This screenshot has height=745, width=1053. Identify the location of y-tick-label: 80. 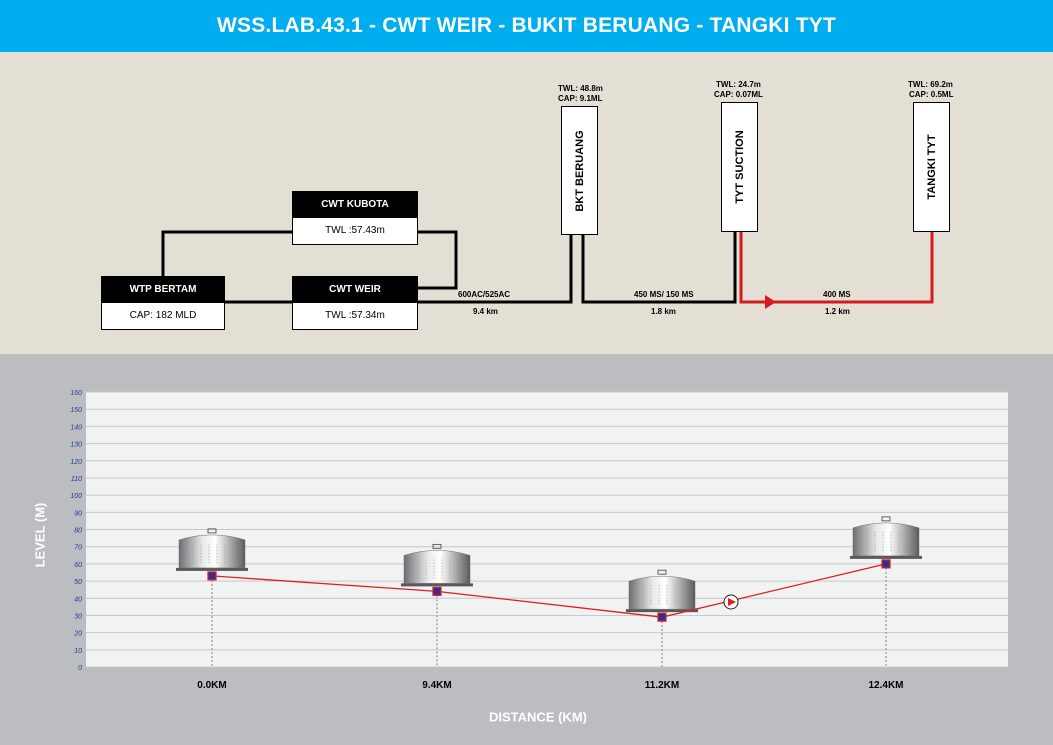
(78, 531).